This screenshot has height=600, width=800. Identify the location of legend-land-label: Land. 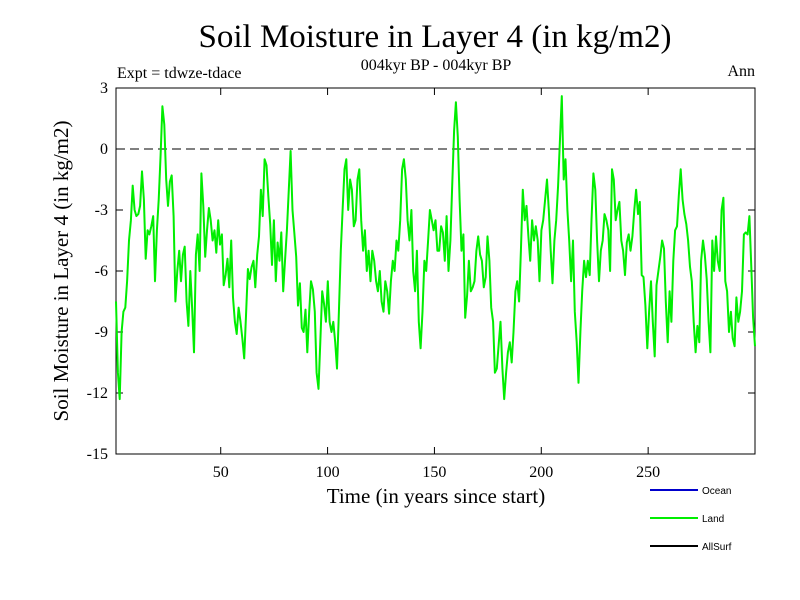
(713, 519).